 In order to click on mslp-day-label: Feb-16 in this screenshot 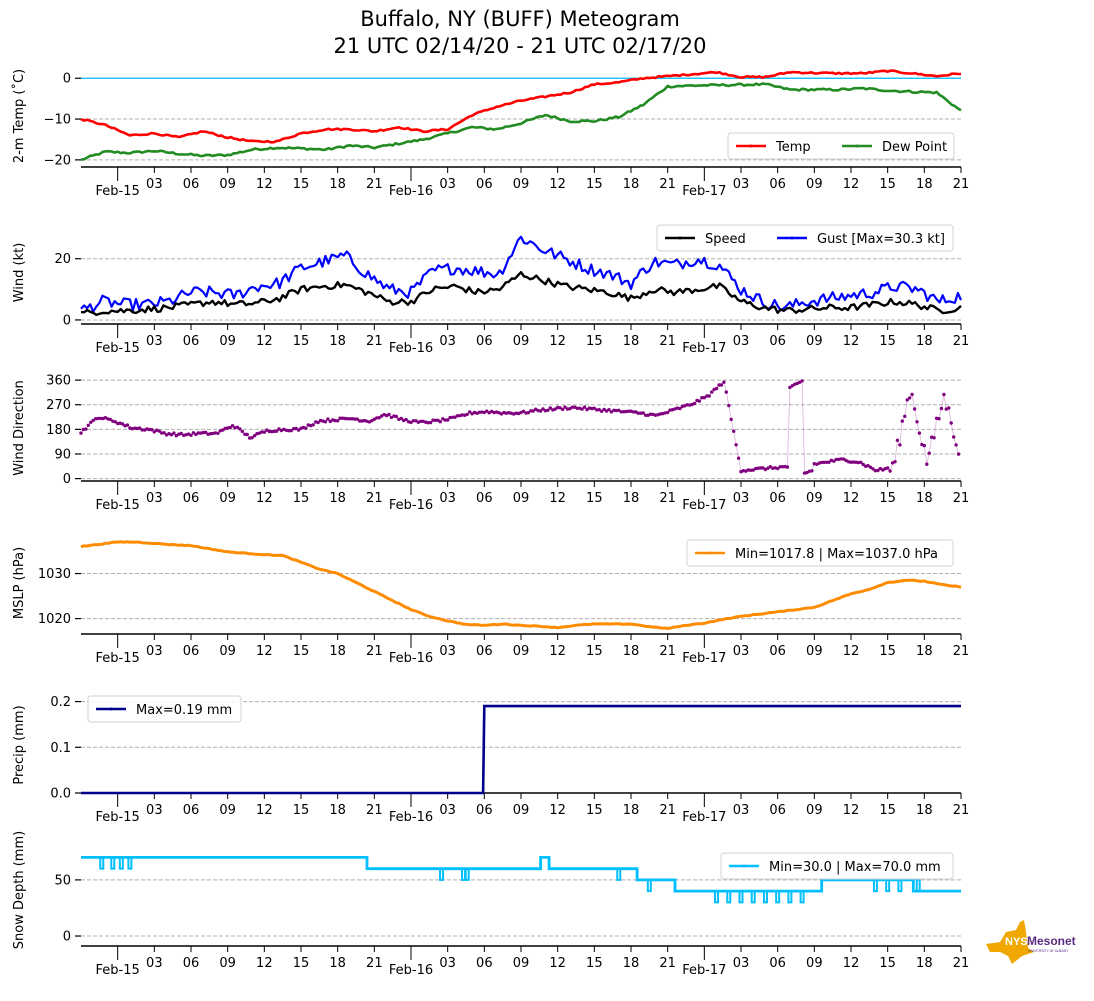, I will do `click(411, 658)`.